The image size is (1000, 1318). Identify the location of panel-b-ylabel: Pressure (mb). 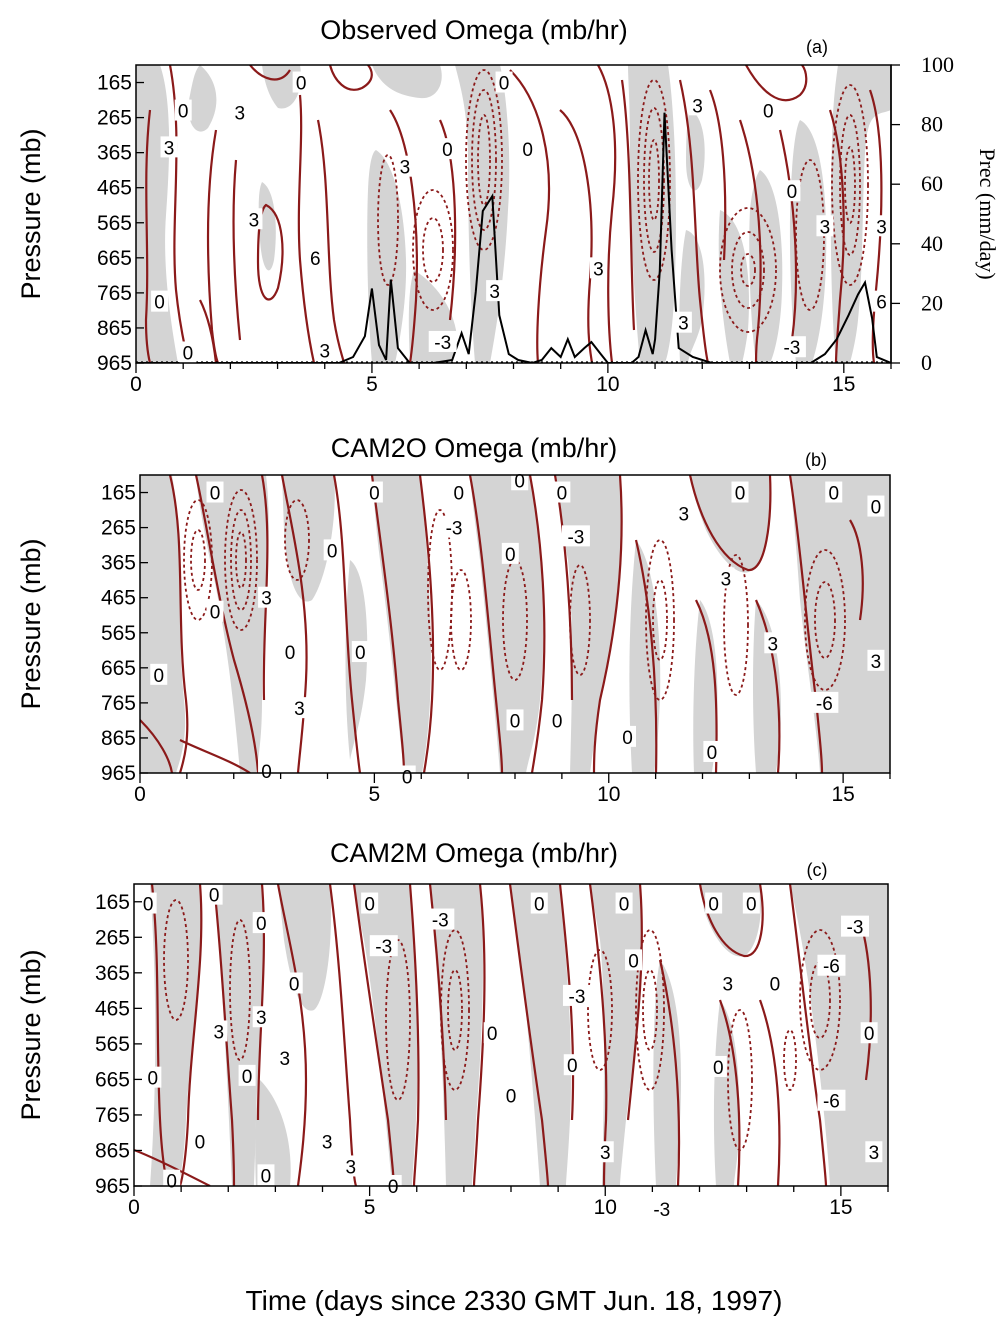
(31, 623).